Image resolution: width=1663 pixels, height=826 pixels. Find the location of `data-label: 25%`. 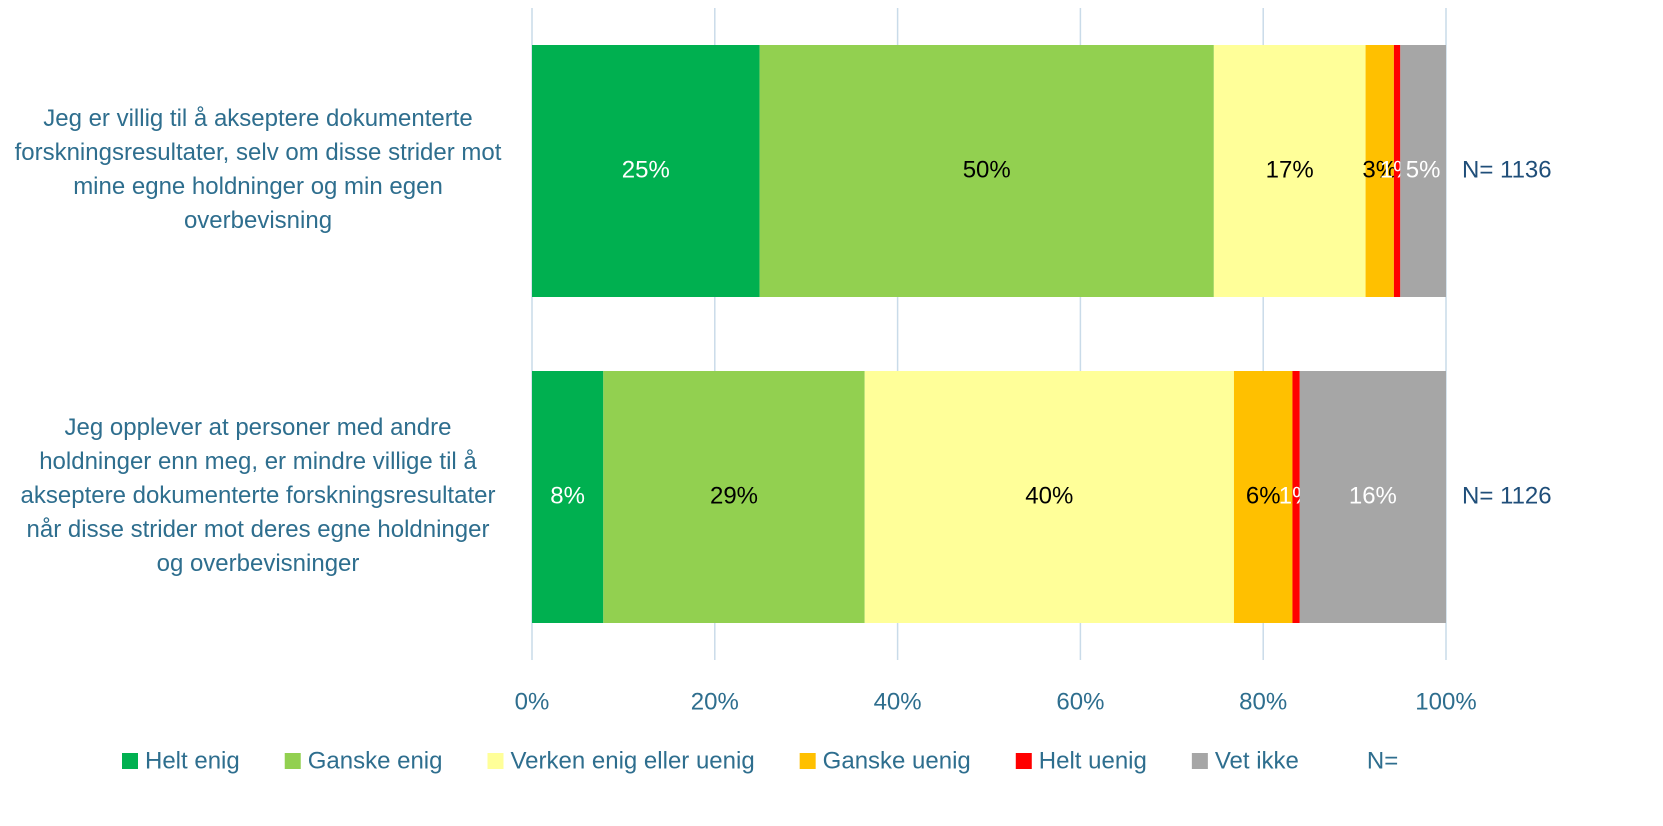

data-label: 25% is located at coordinates (646, 169).